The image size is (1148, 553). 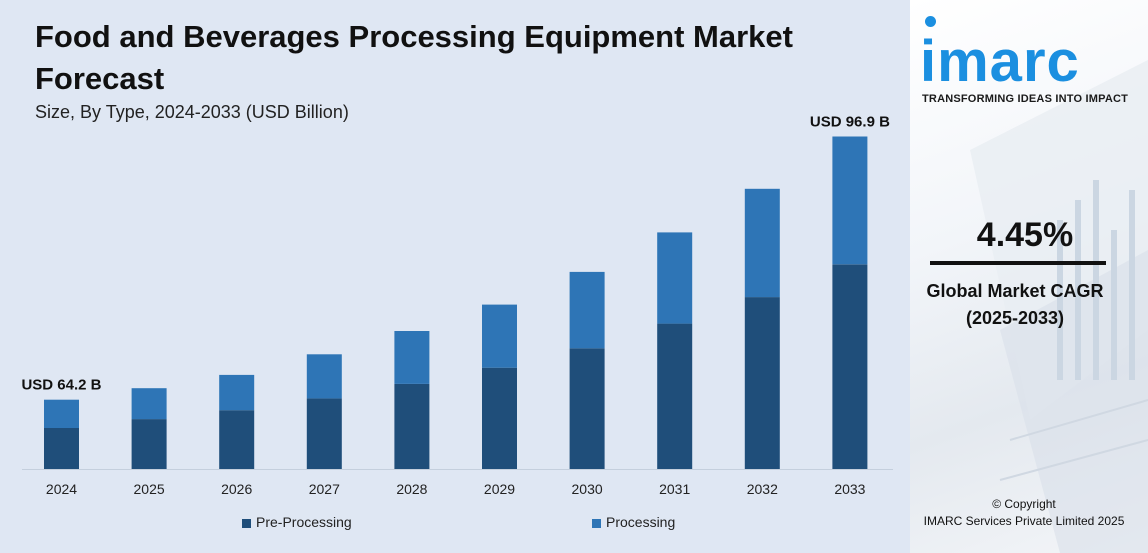 I want to click on legend-label-pre-processing: Pre-Processing, so click(x=304, y=522).